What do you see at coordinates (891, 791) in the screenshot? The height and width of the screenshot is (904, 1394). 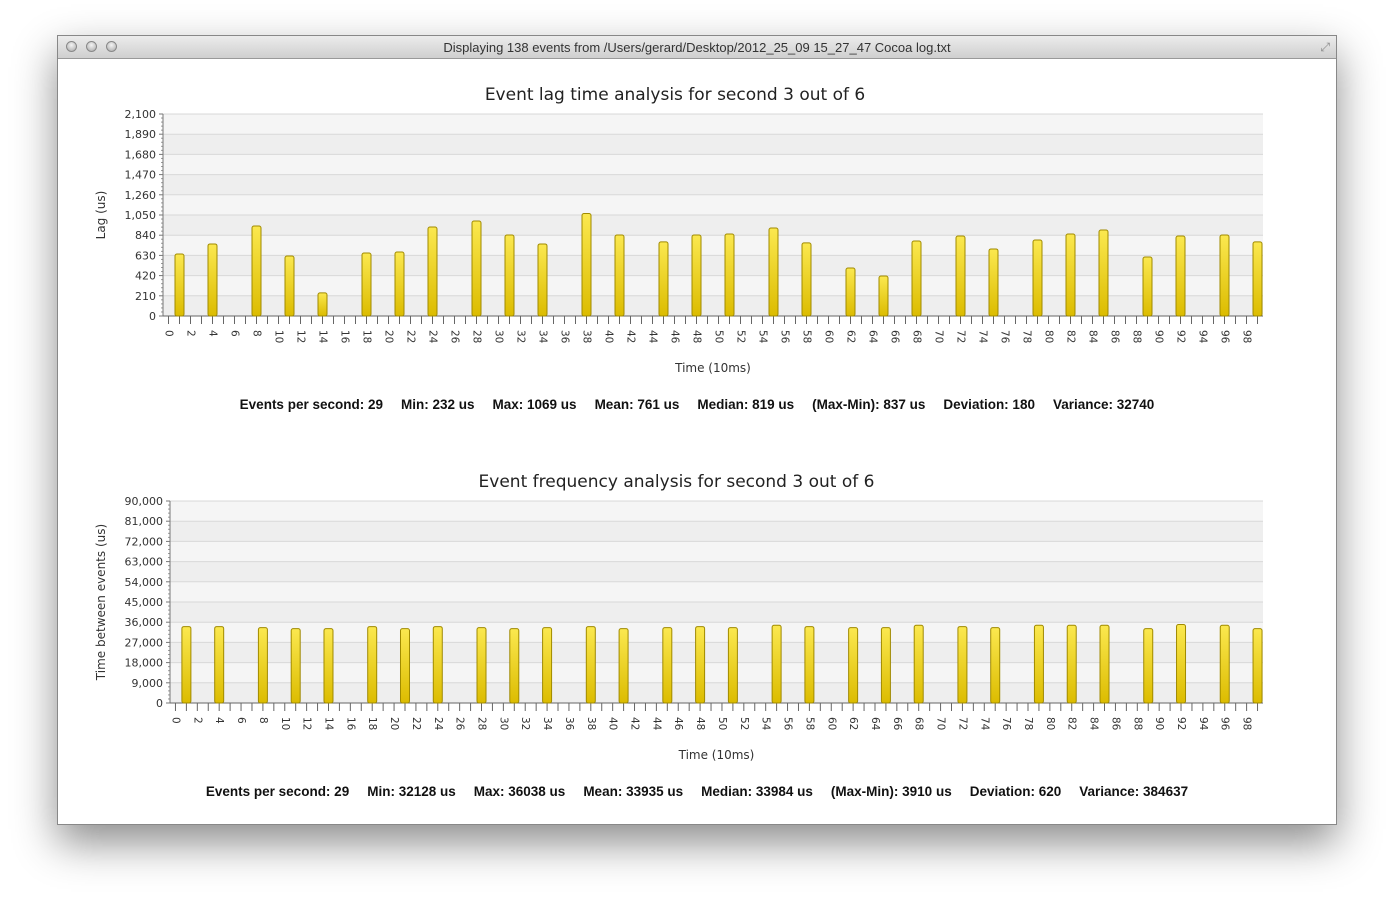 I see `stat: (Max-Min): 3910 us` at bounding box center [891, 791].